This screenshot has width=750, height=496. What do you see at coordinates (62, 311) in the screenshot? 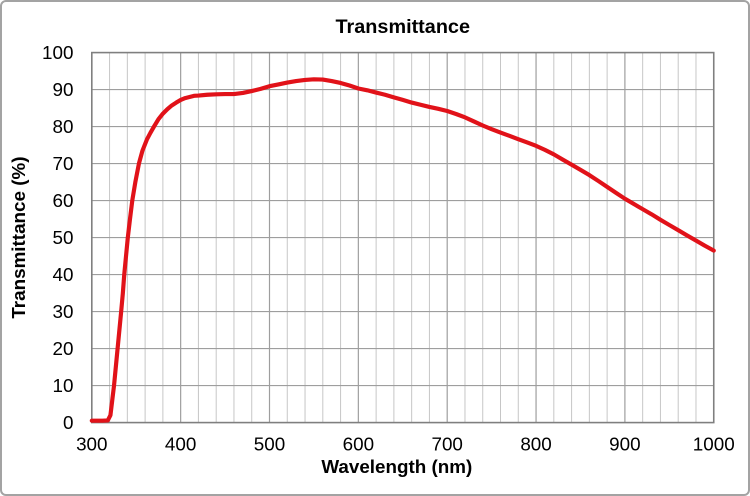
I see `y-tick-label: 30` at bounding box center [62, 311].